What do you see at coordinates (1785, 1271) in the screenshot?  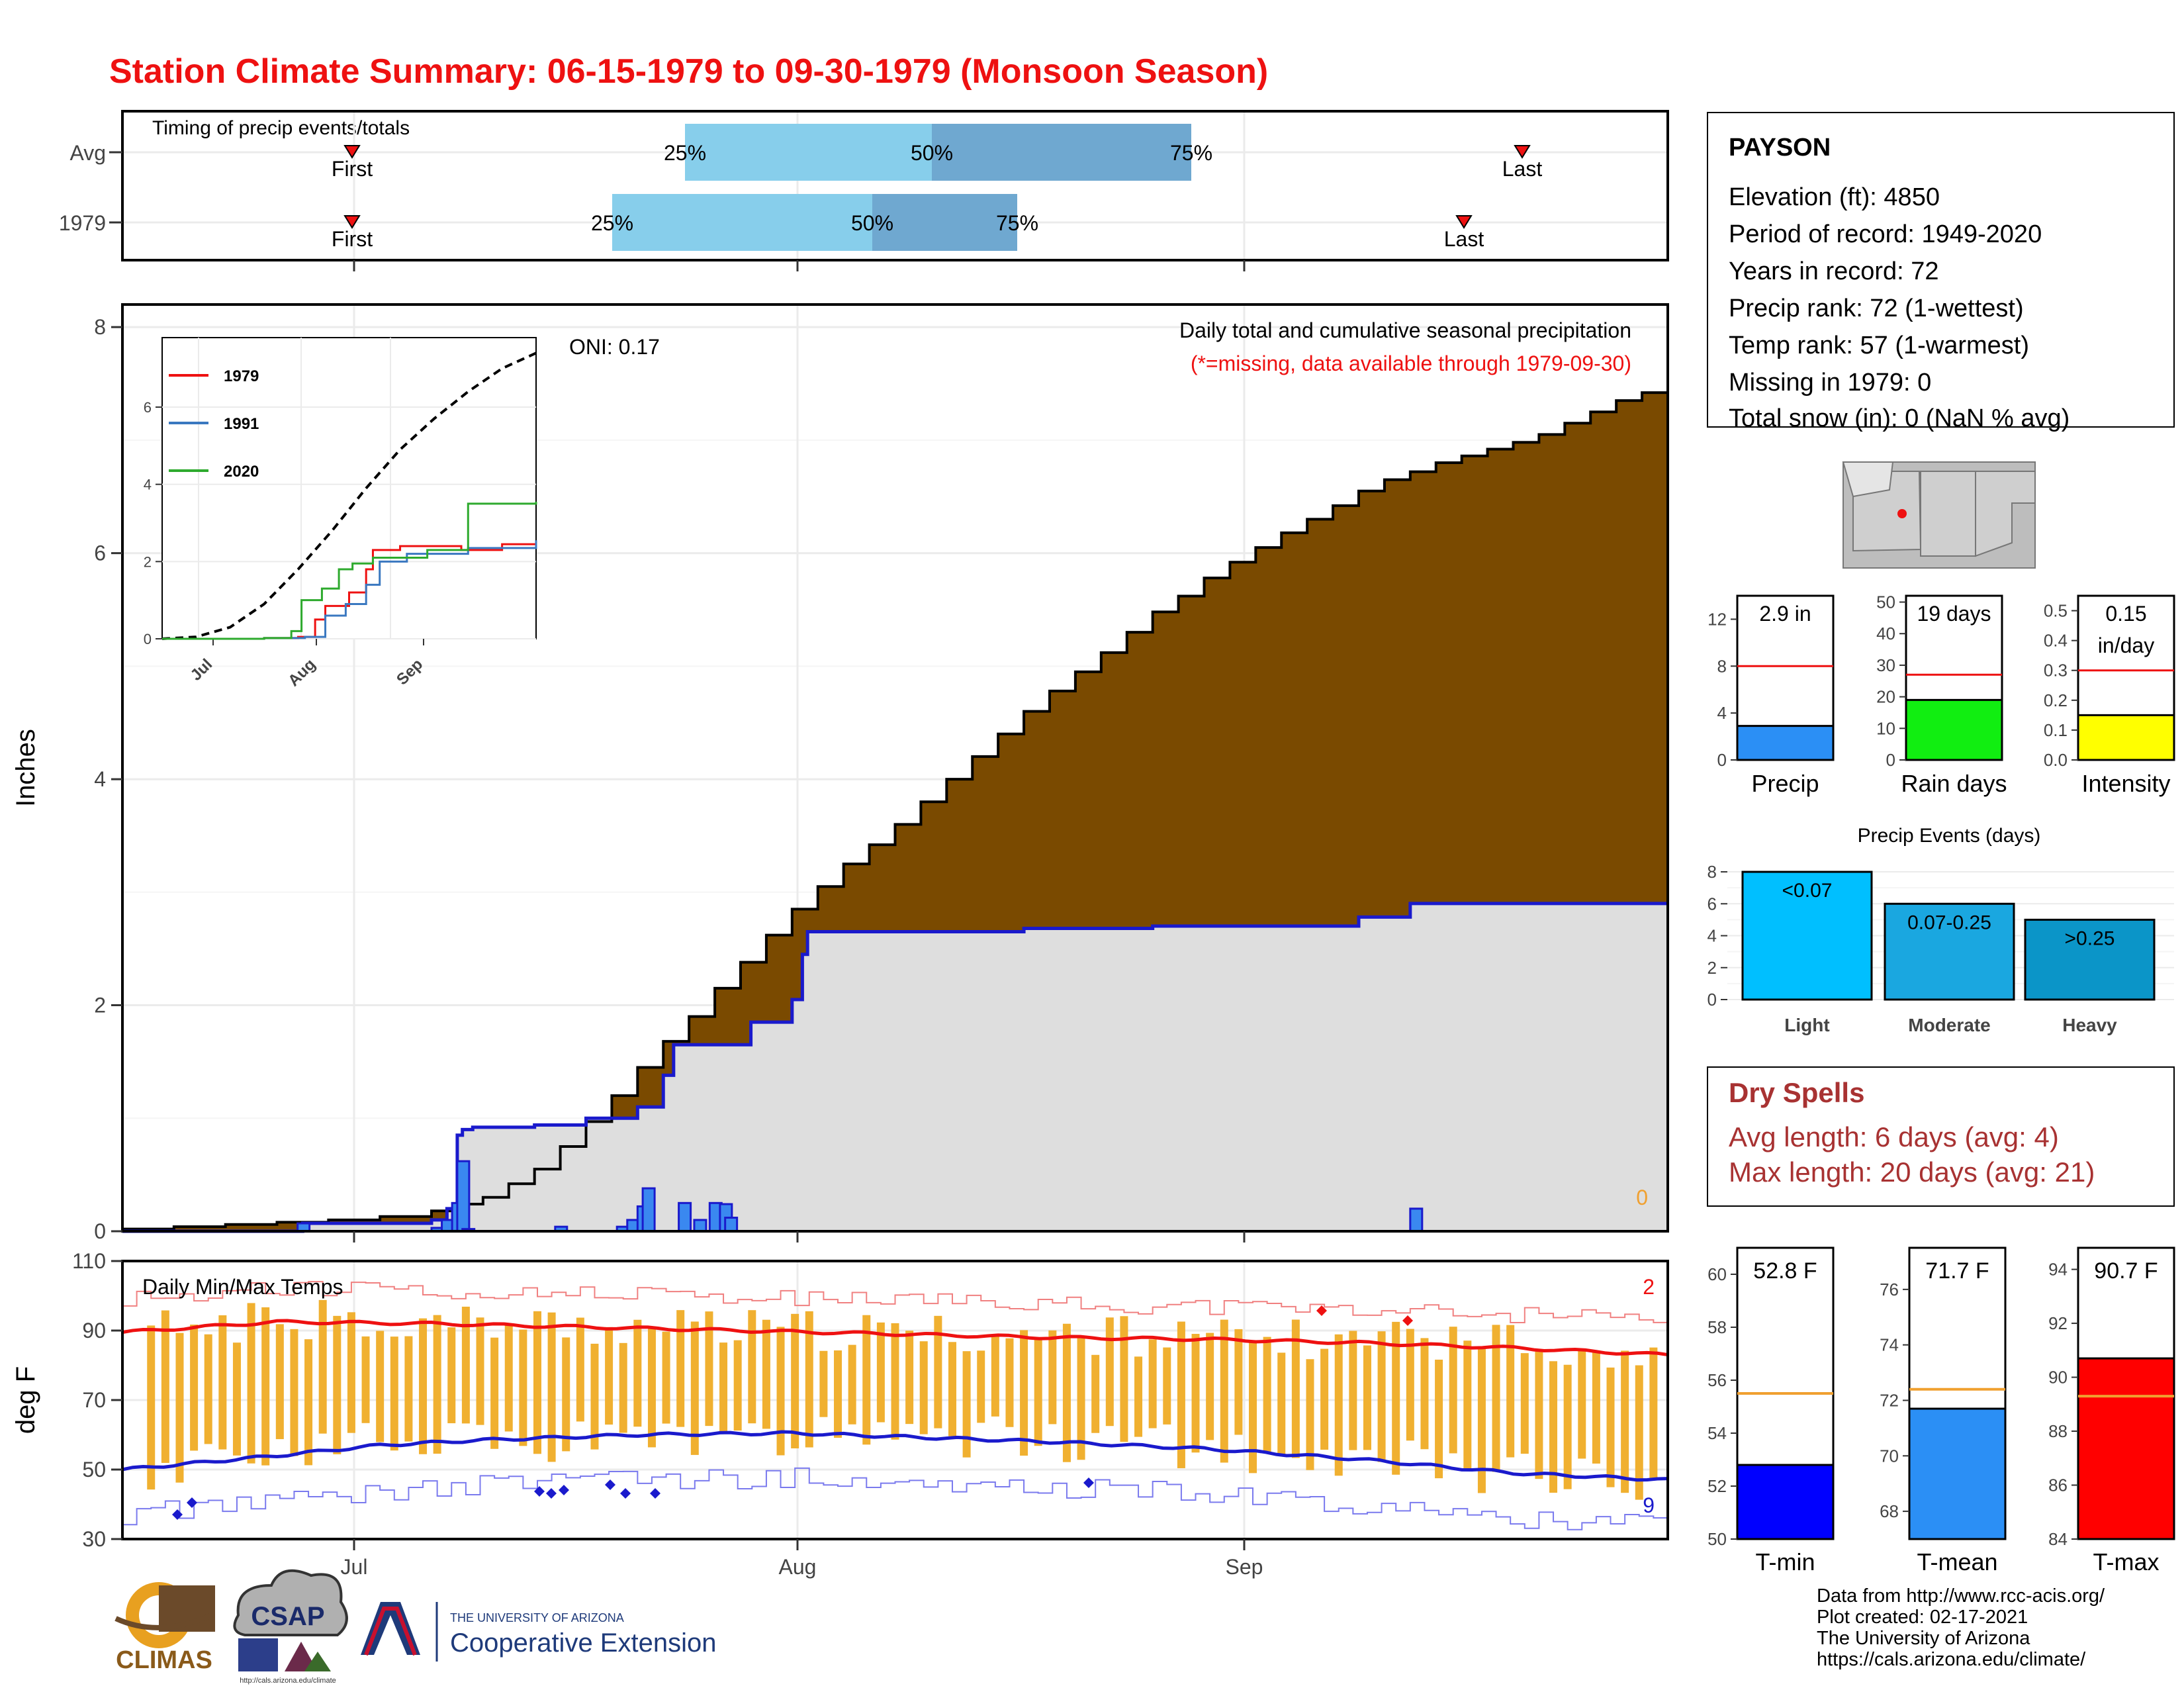 I see `temp-bar-value-label: 52.8 F` at bounding box center [1785, 1271].